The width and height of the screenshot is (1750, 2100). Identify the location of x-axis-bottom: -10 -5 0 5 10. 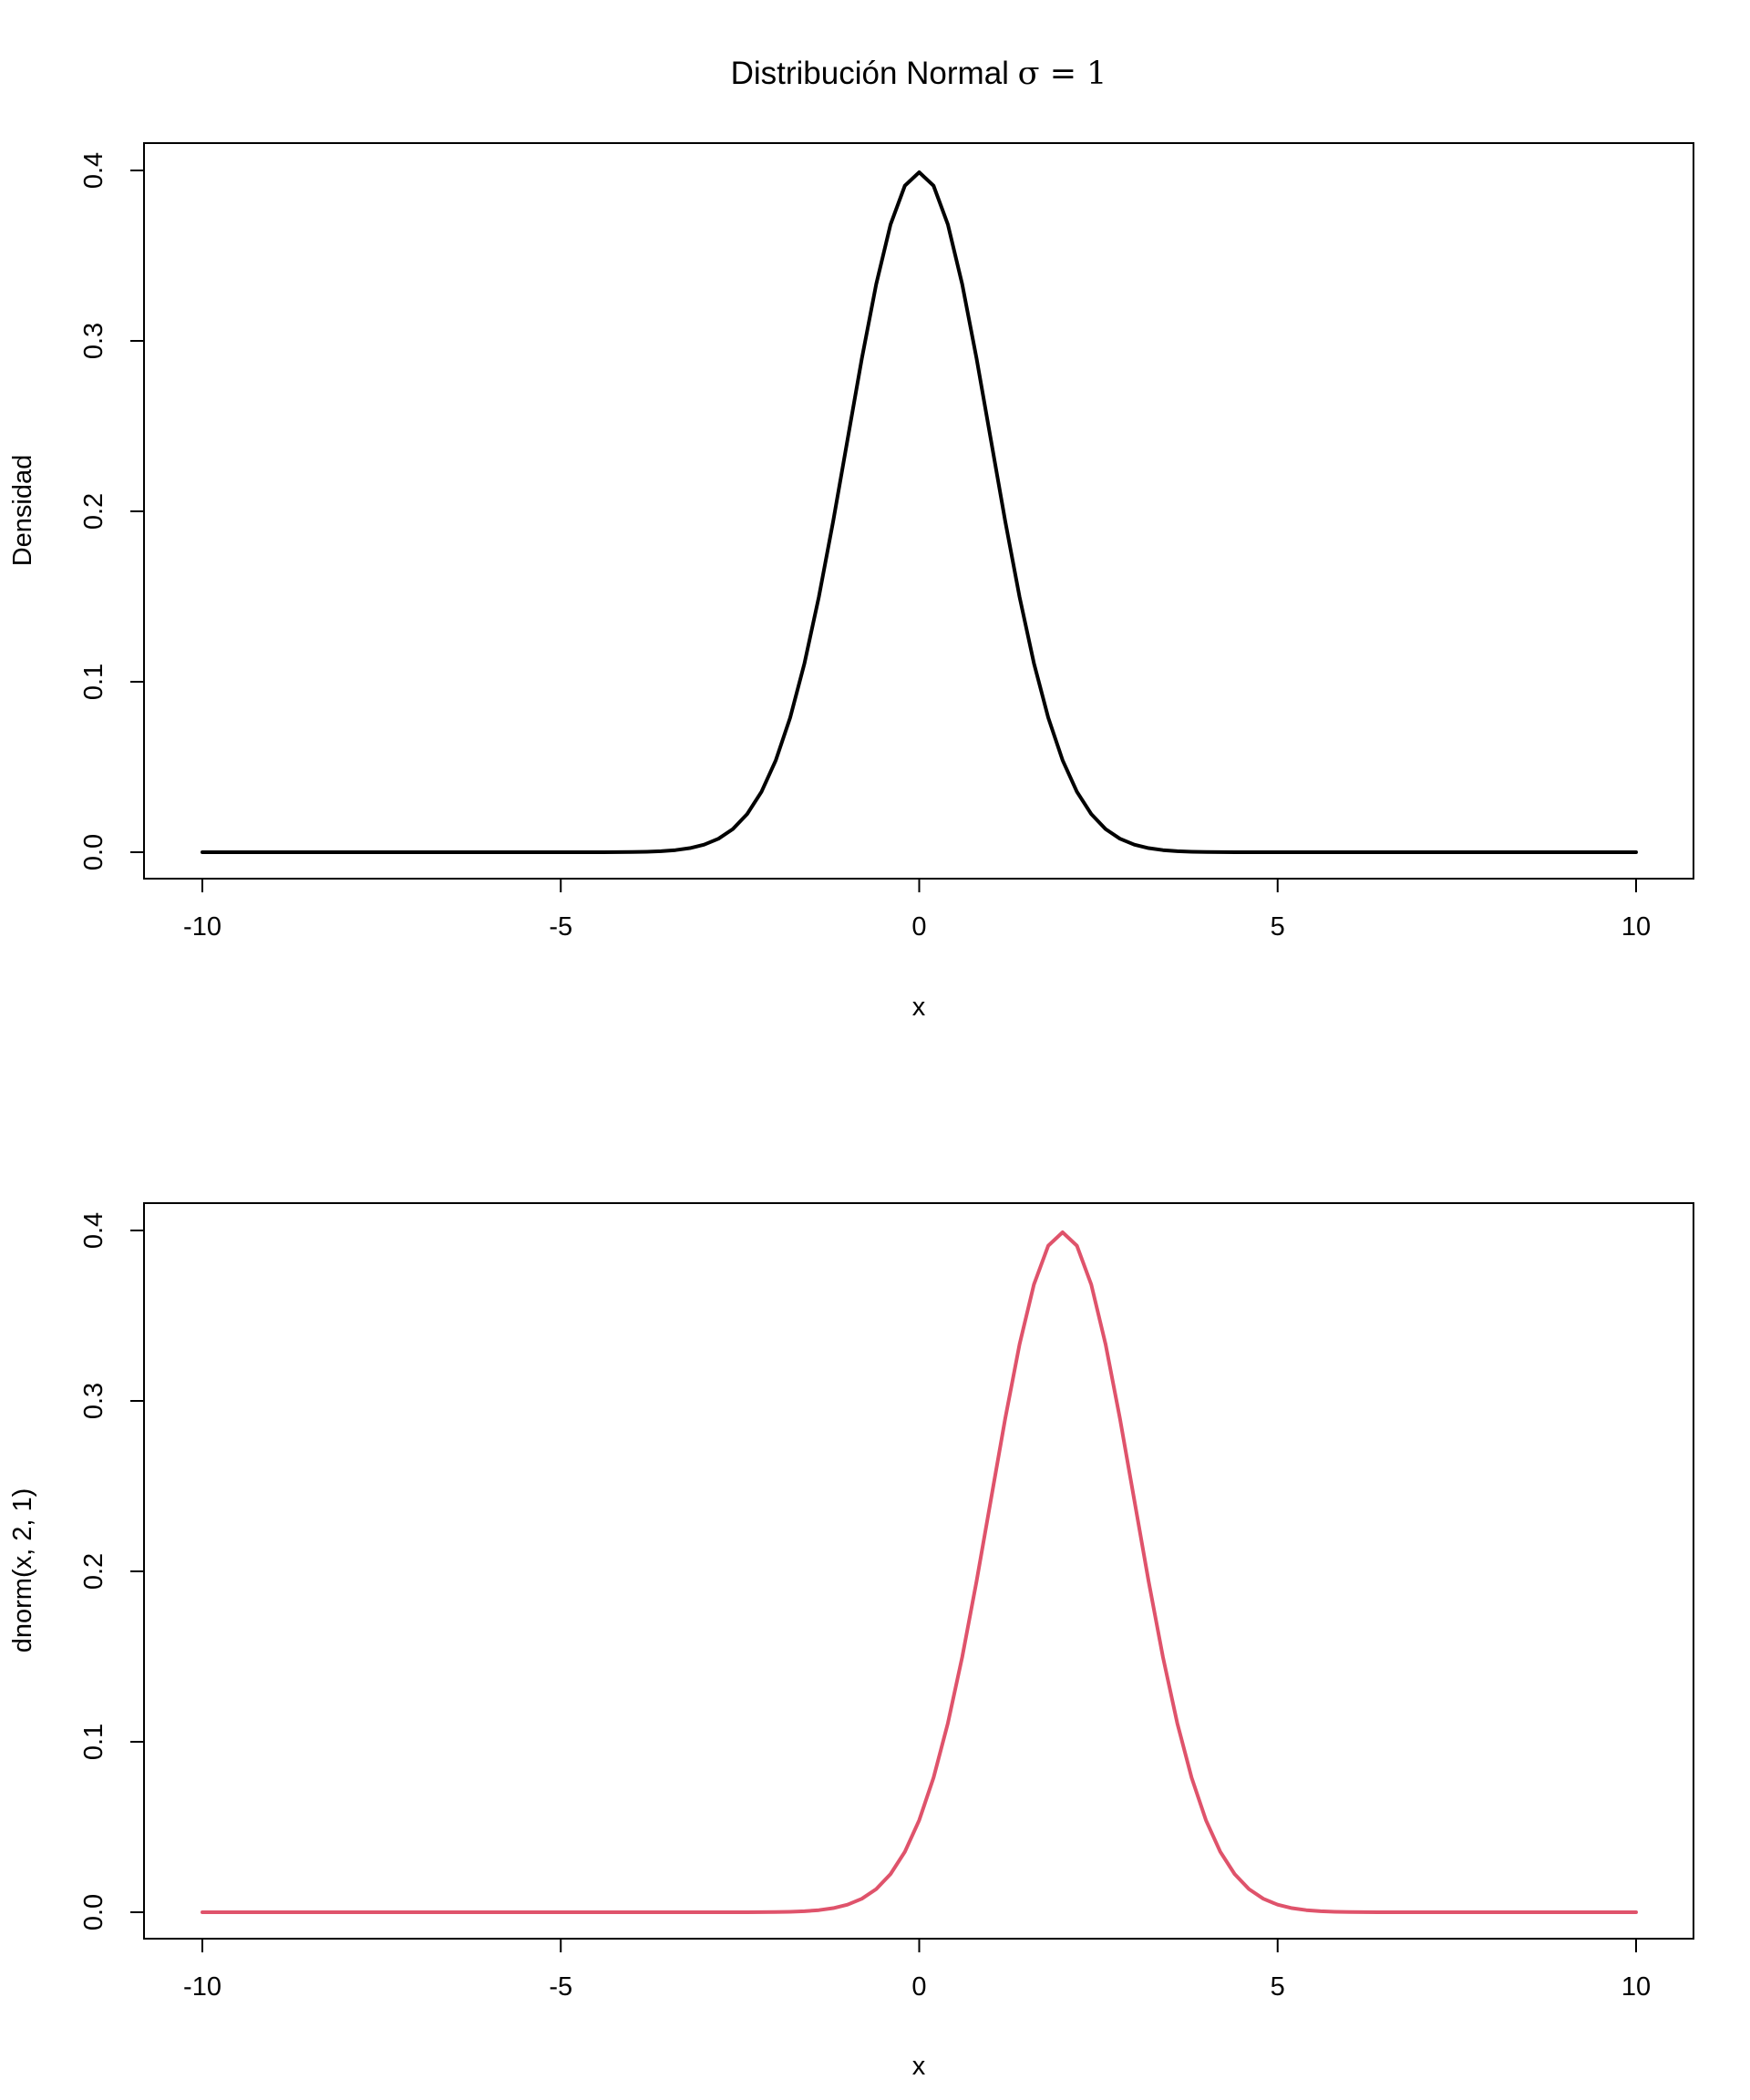
(917, 1970).